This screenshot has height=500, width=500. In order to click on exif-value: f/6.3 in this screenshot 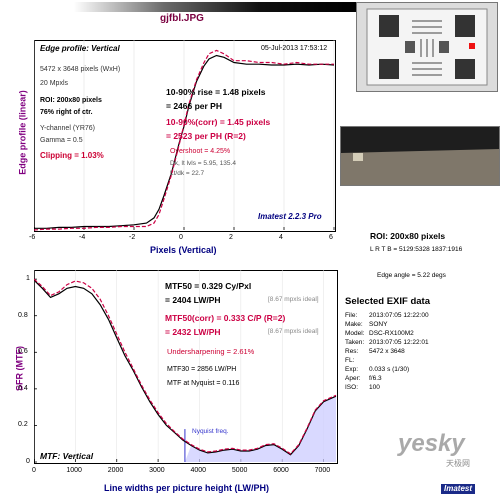, I will do `click(375, 378)`.